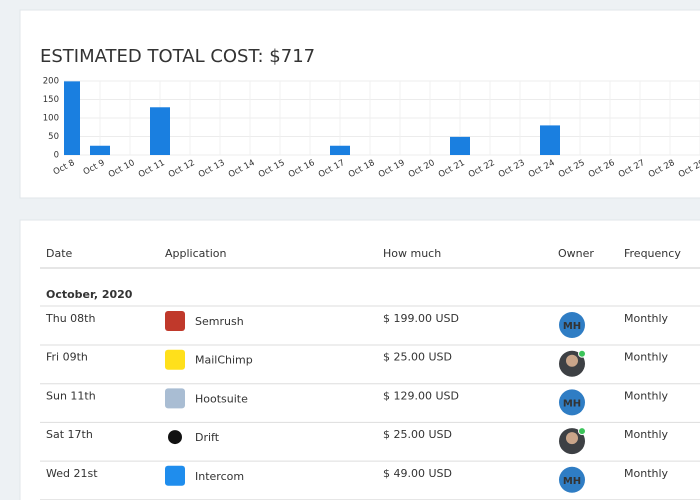 This screenshot has width=700, height=500. I want to click on column-header: Frequency, so click(652, 253).